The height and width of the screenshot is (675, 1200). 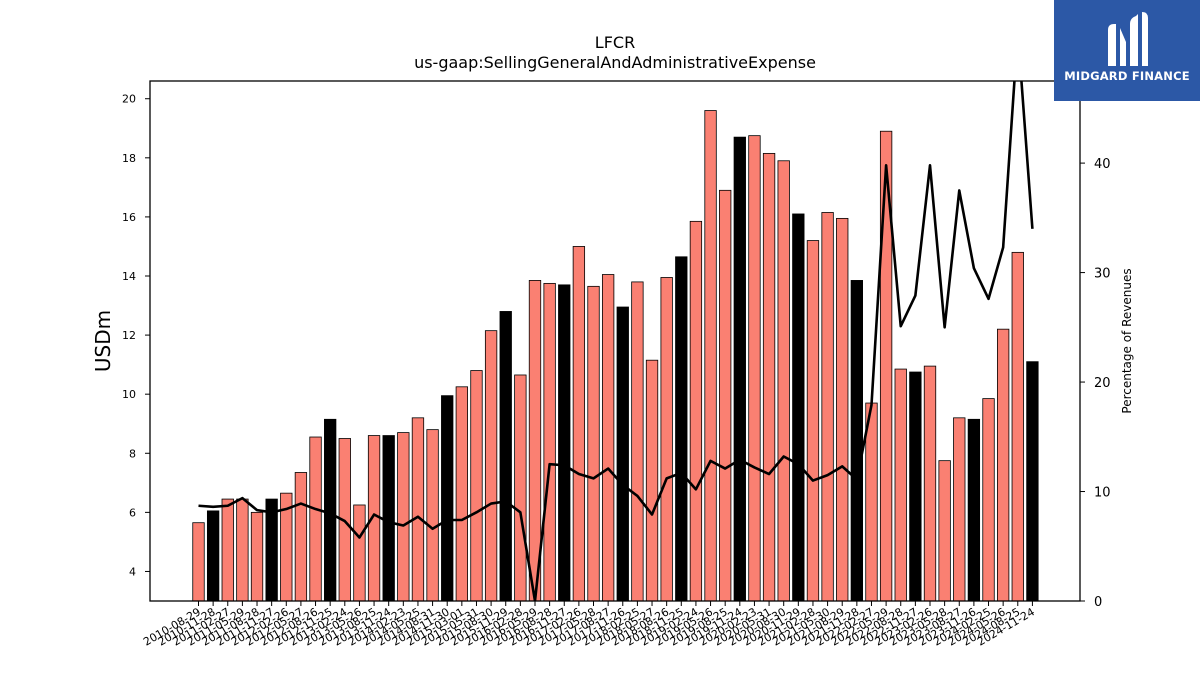 What do you see at coordinates (1127, 76) in the screenshot?
I see `brand-name: MIDGARD FINANCE` at bounding box center [1127, 76].